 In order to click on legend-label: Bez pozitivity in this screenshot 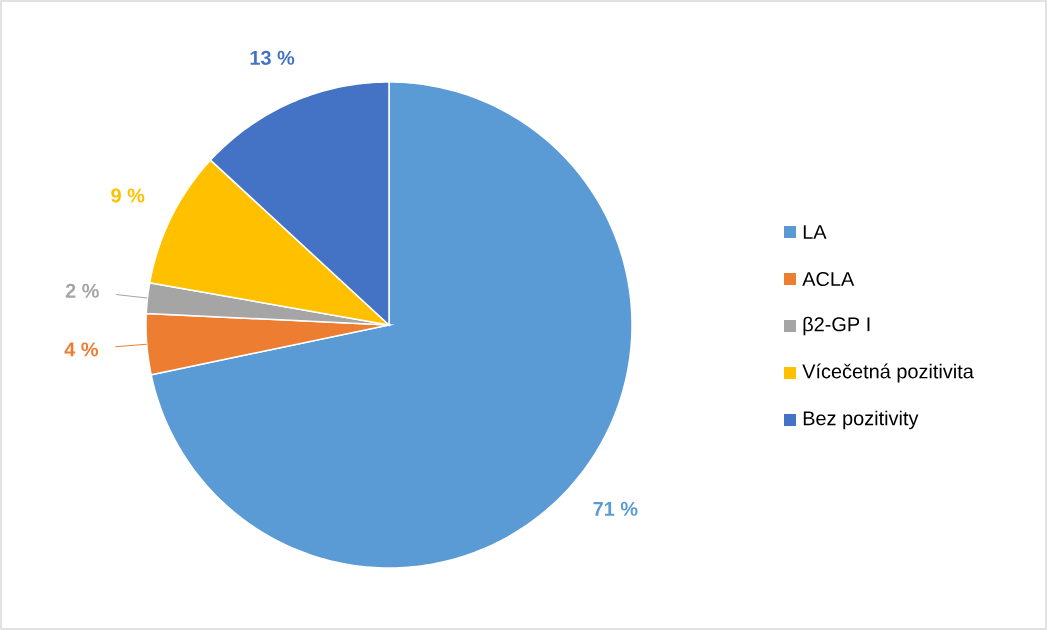, I will do `click(861, 420)`.